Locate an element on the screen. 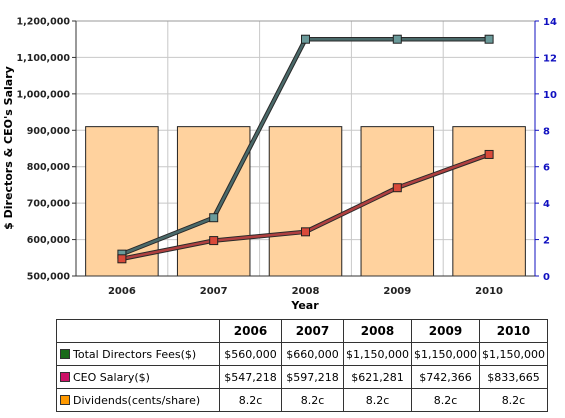  table-year-header: 2006 is located at coordinates (250, 331).